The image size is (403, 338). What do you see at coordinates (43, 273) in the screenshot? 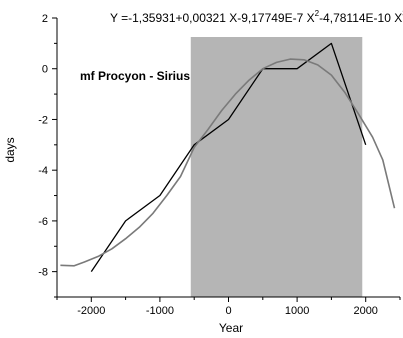
I see `y-tick-label: -8` at bounding box center [43, 273].